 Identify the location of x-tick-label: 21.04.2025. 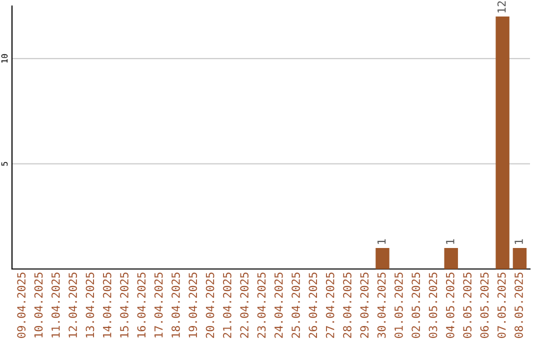
(227, 305).